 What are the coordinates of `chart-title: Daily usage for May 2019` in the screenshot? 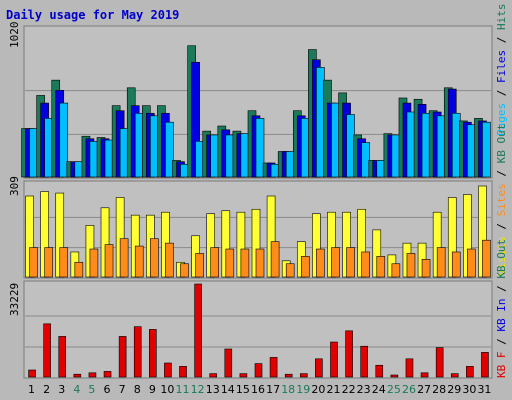 It's located at (92, 15).